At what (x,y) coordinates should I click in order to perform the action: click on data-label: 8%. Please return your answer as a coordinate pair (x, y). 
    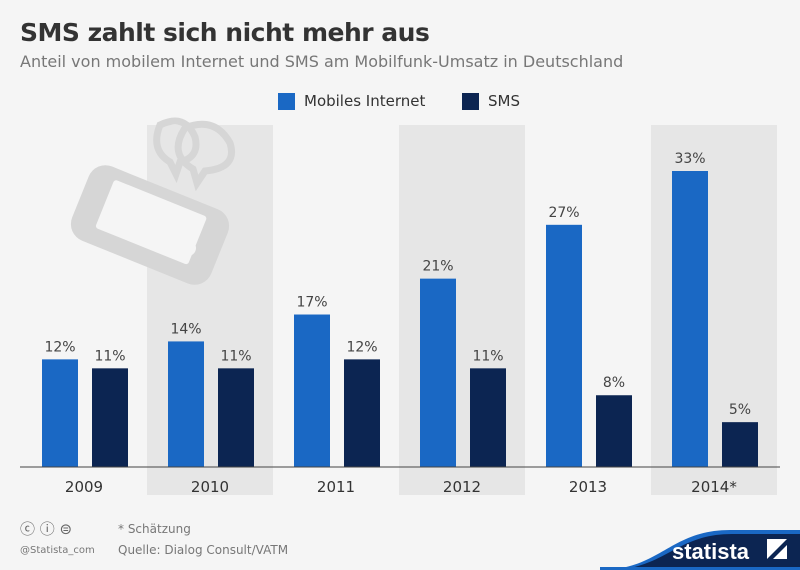
    Looking at the image, I should click on (614, 383).